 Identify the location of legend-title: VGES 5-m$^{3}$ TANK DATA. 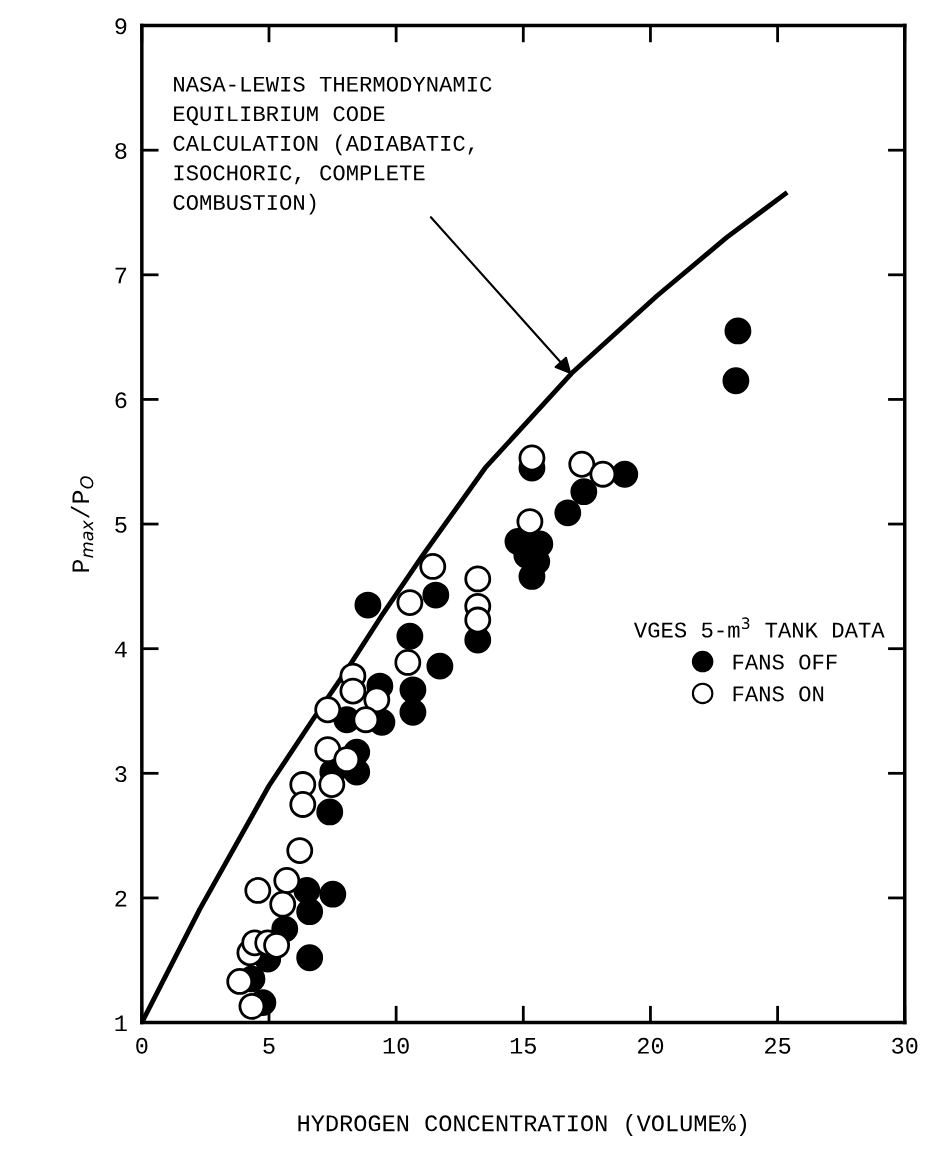
(759, 627).